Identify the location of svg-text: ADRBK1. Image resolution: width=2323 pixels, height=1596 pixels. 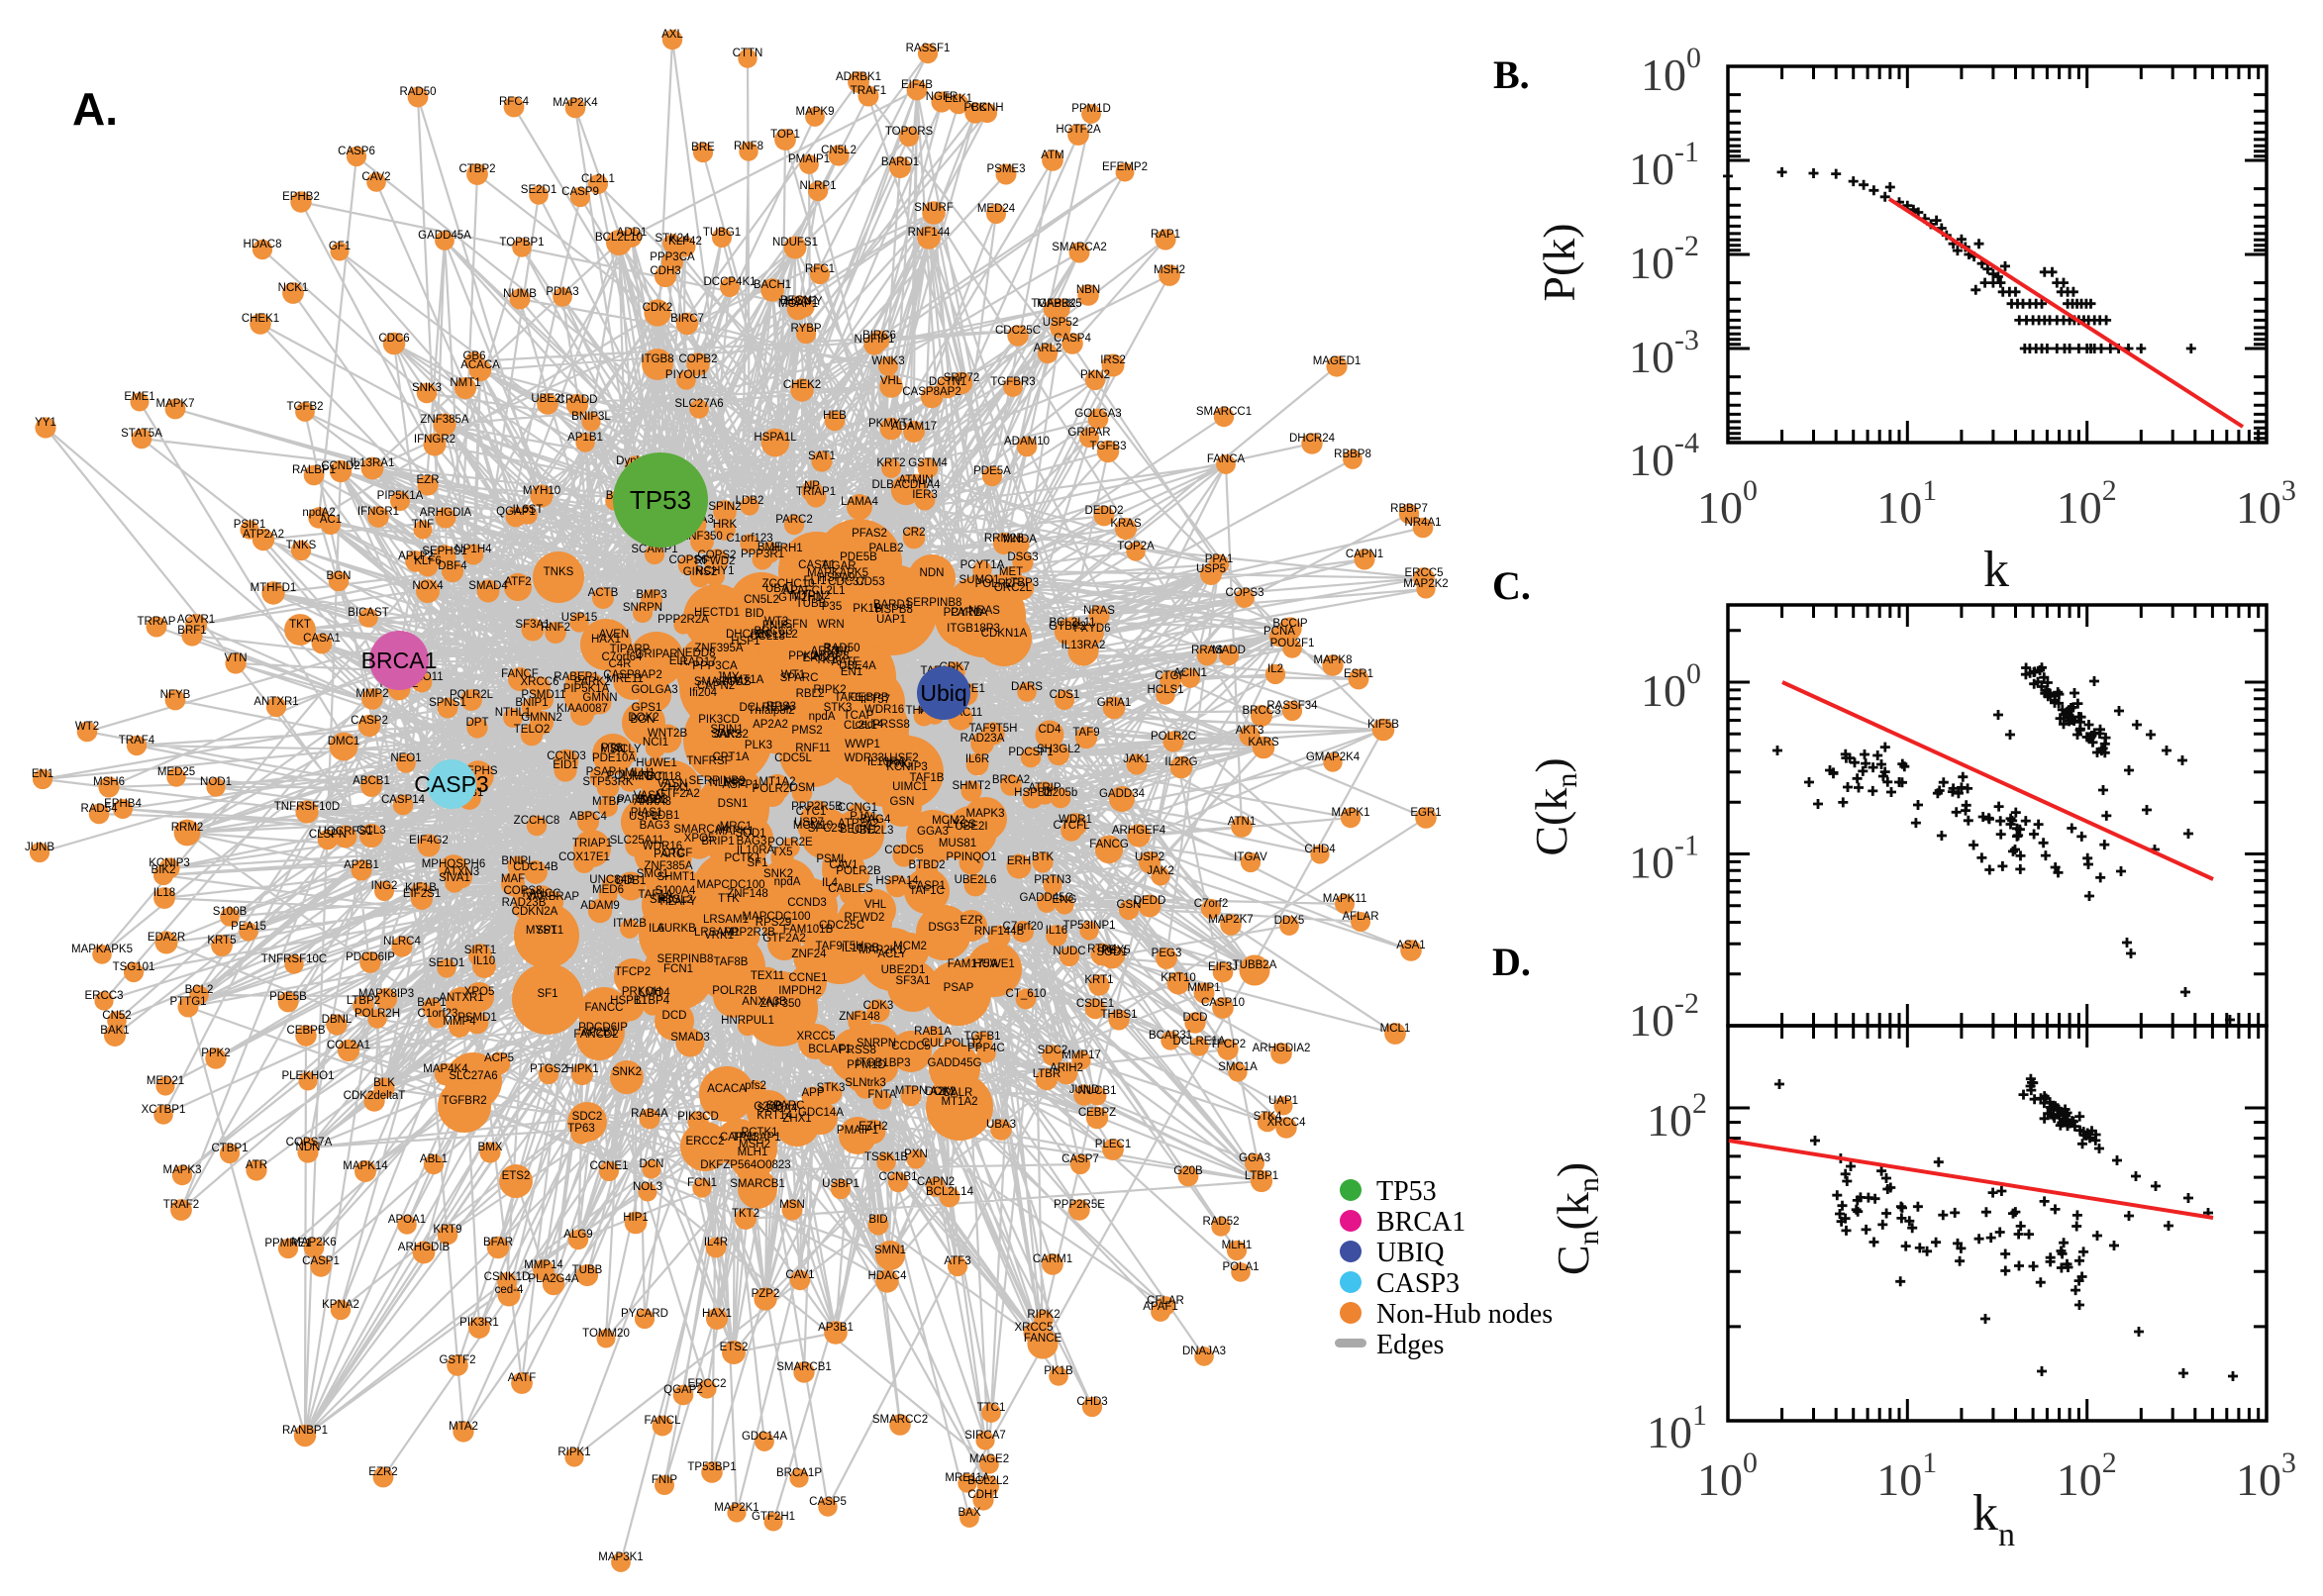
(858, 77).